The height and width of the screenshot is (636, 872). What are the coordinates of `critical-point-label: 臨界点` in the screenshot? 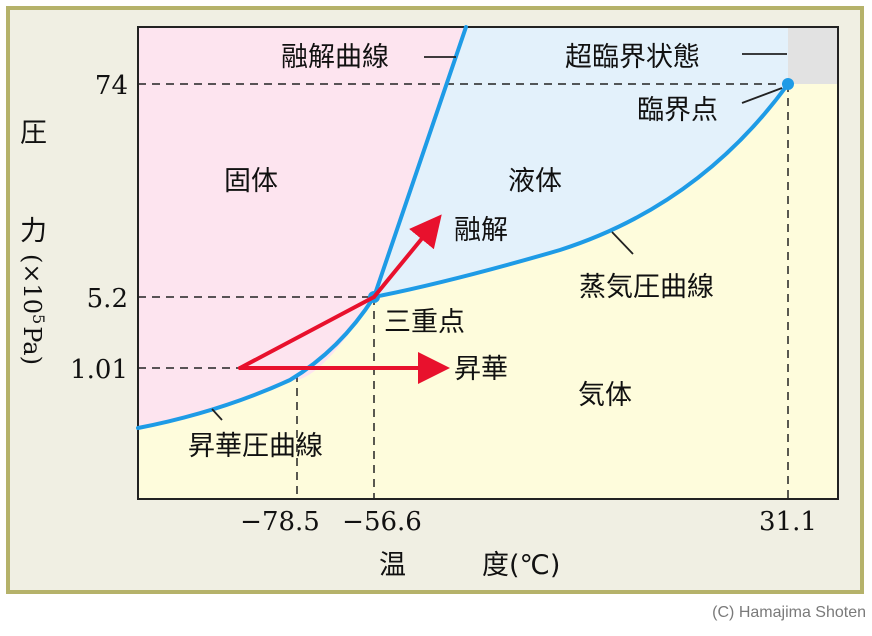 It's located at (677, 110).